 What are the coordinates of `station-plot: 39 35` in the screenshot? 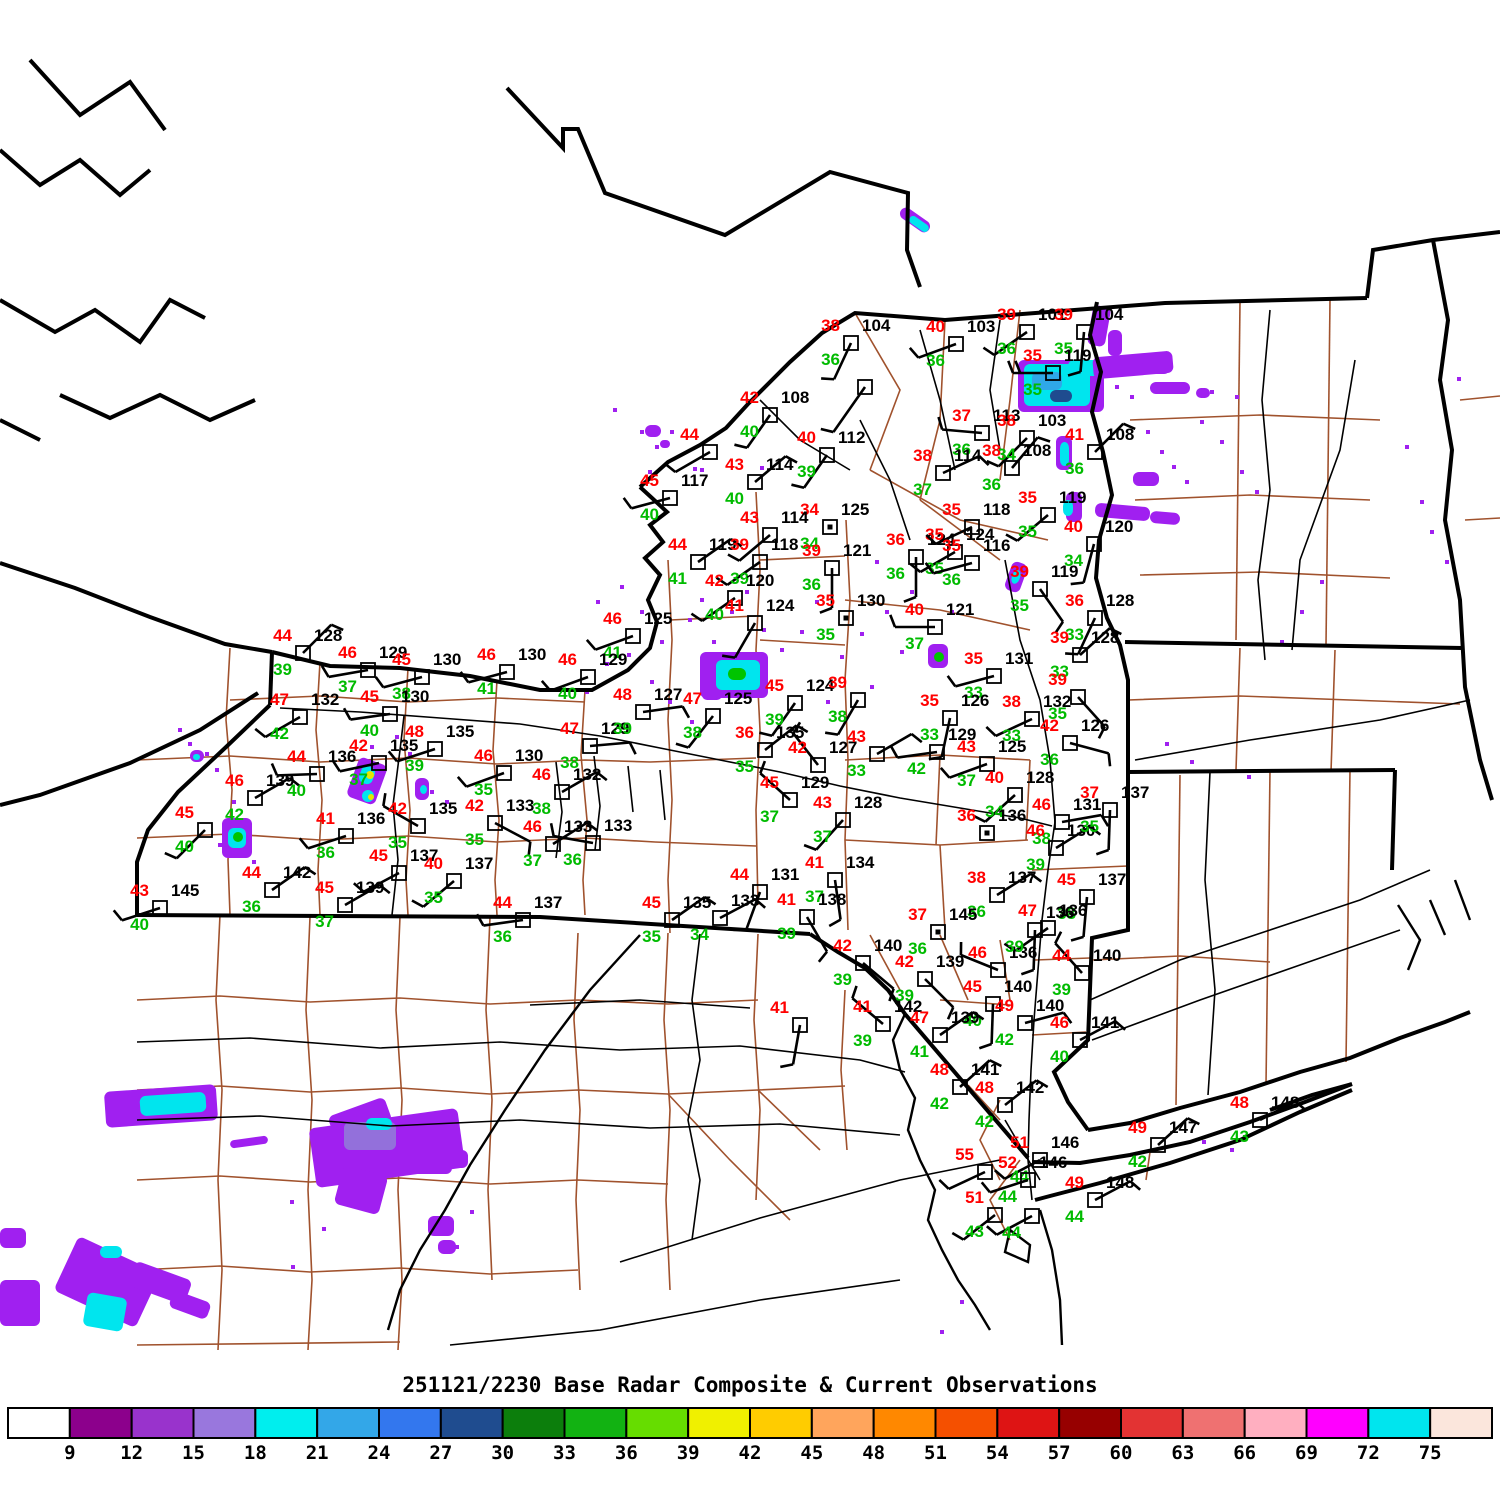 It's located at (1077, 704).